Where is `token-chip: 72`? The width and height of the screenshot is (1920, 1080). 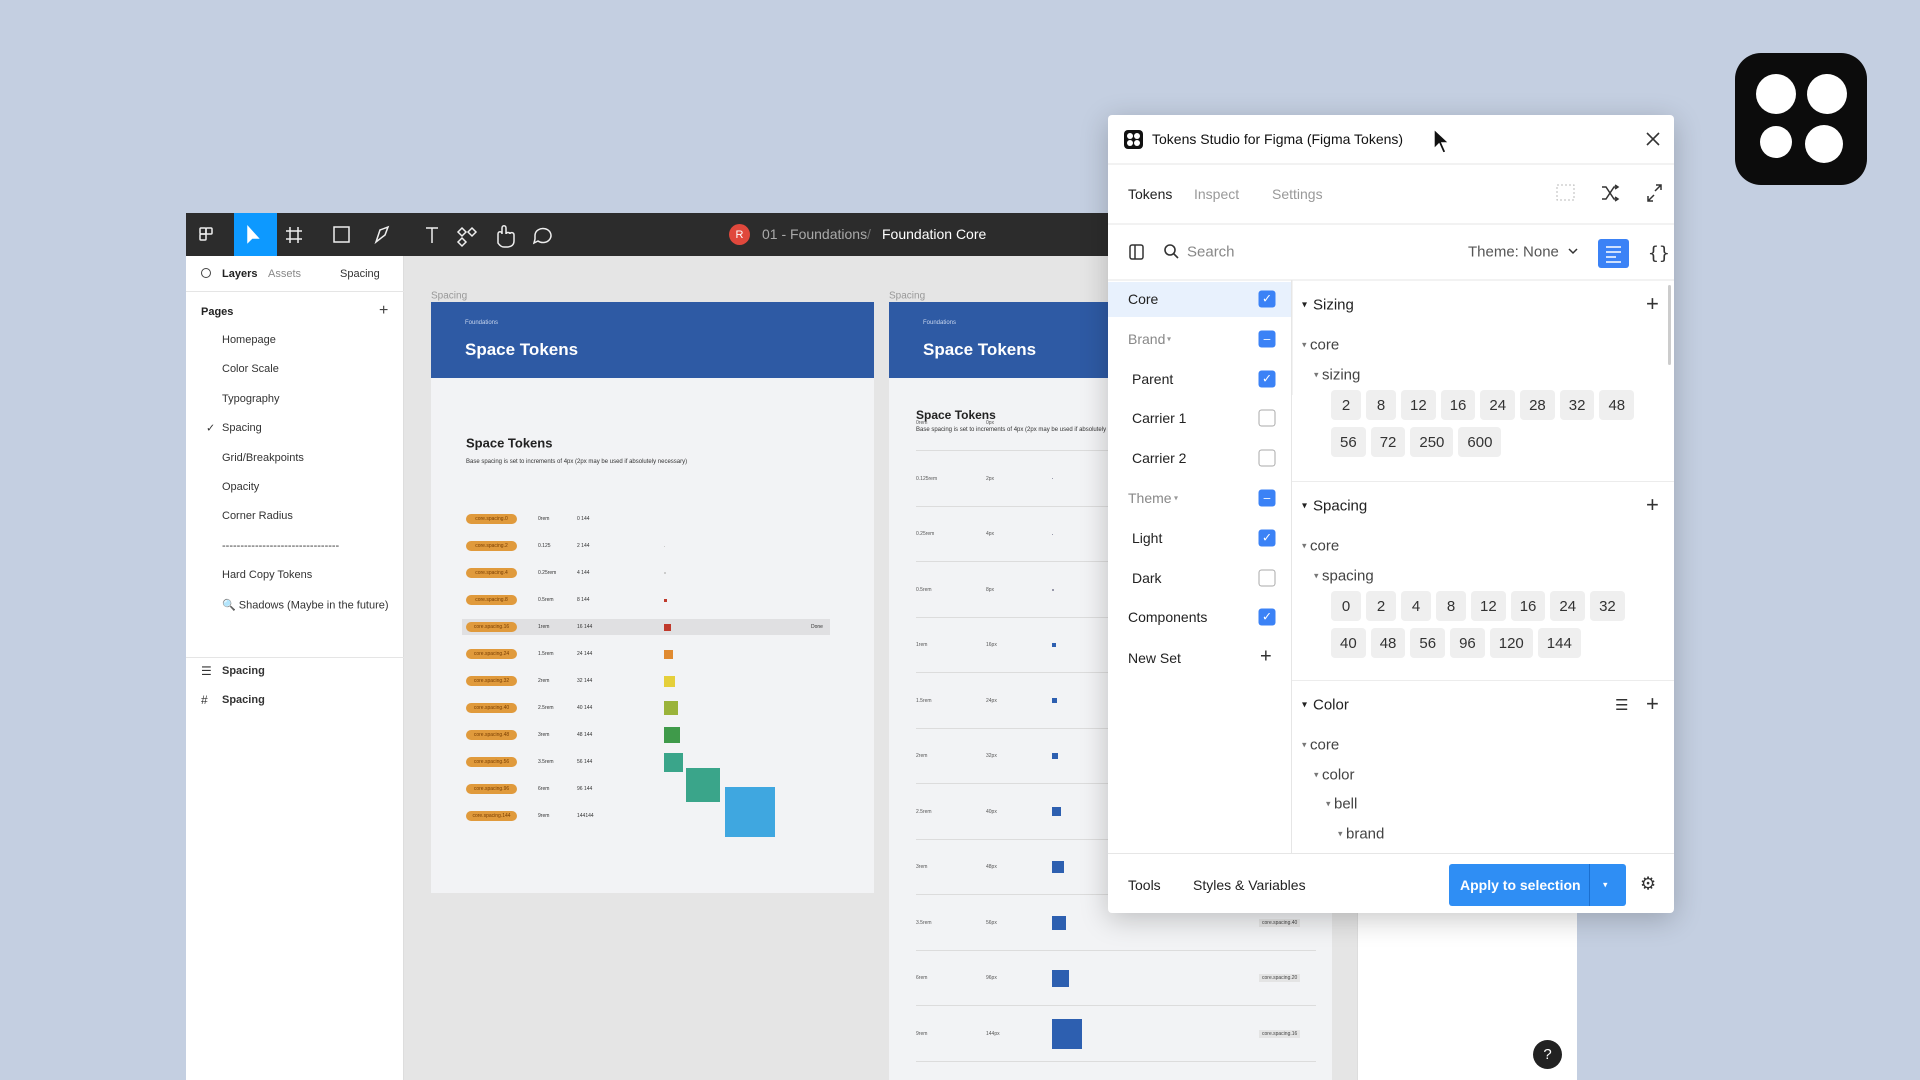 token-chip: 72 is located at coordinates (1388, 442).